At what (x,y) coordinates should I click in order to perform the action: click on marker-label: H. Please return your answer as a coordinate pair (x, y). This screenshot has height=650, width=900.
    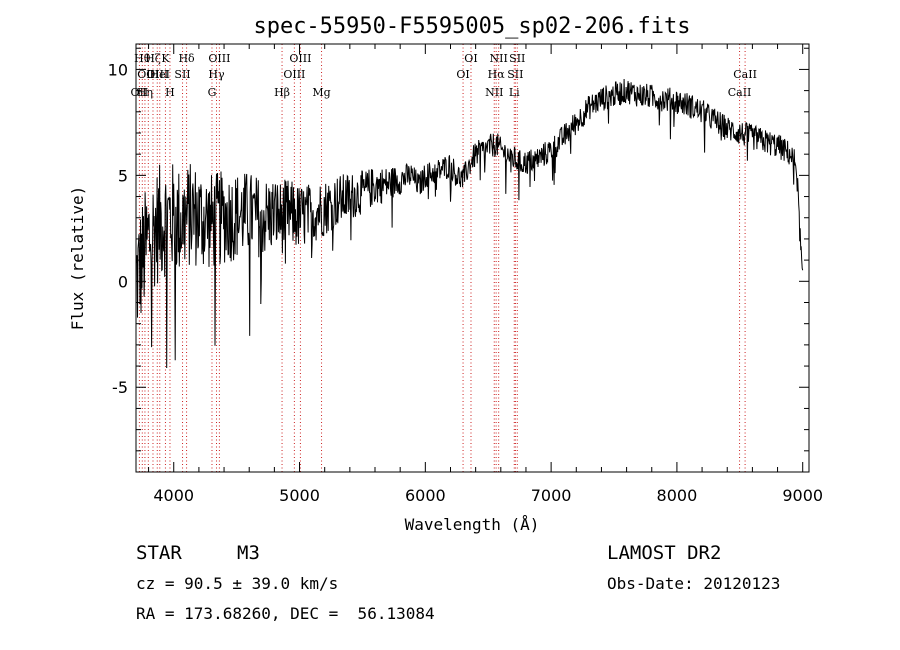
    Looking at the image, I should click on (170, 92).